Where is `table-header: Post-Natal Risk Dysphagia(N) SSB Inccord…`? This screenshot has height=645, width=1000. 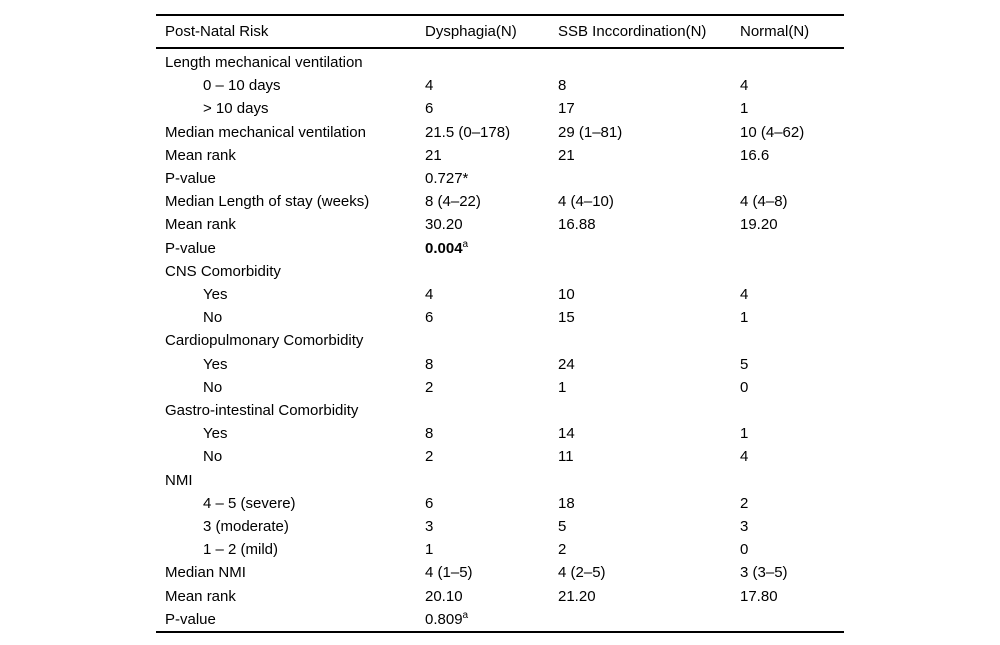
table-header: Post-Natal Risk Dysphagia(N) SSB Inccord… is located at coordinates (500, 31).